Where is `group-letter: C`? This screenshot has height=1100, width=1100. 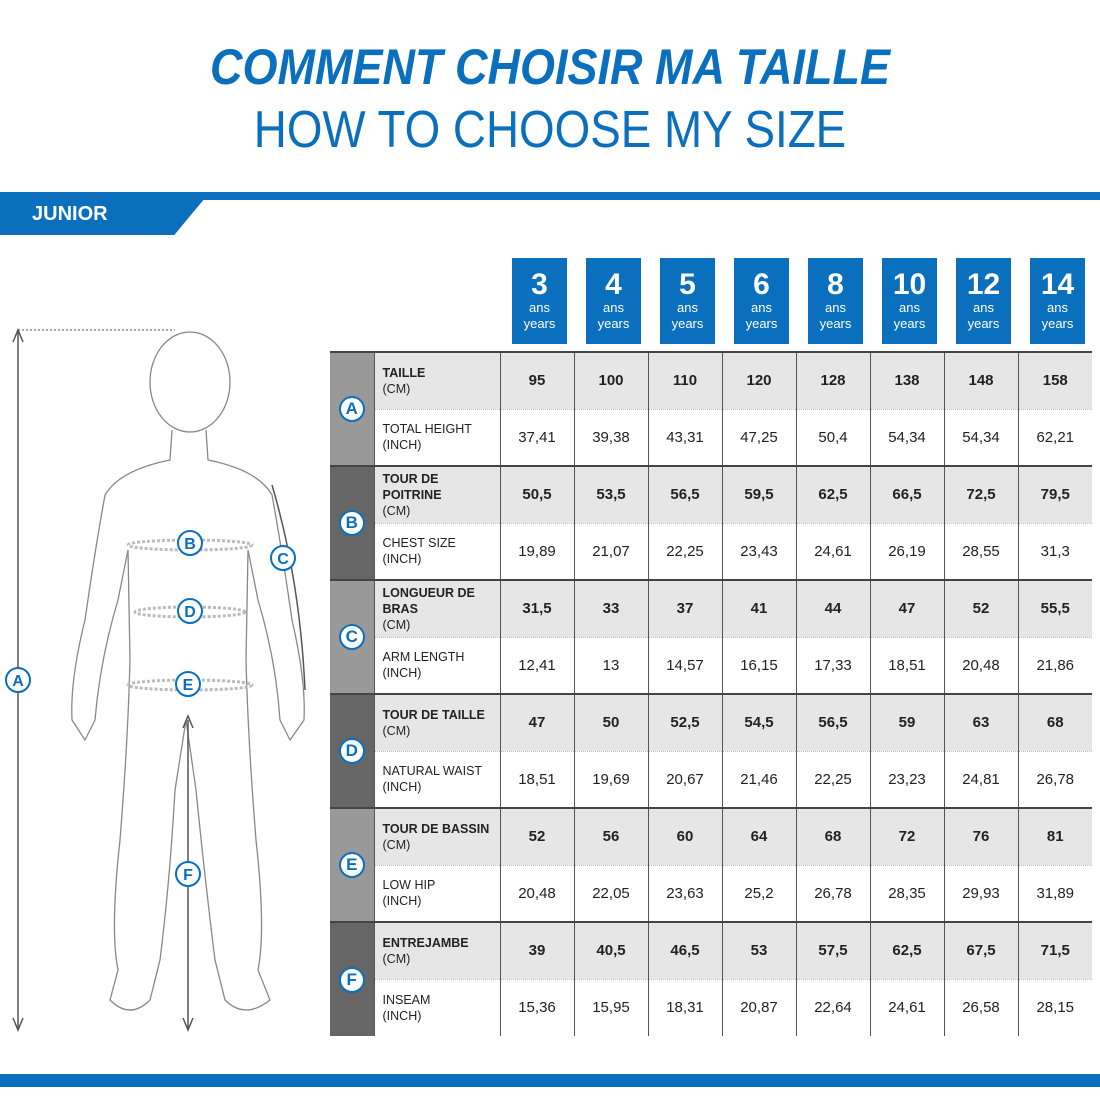
group-letter: C is located at coordinates (351, 637).